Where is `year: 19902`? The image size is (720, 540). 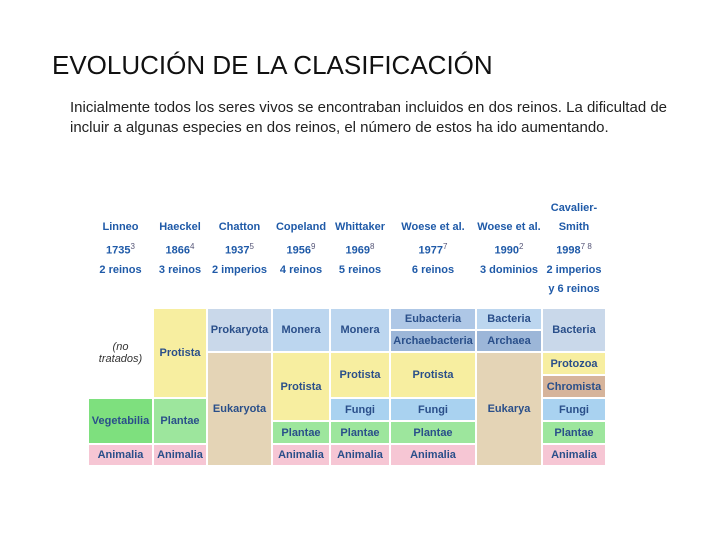
year: 19902 is located at coordinates (509, 249).